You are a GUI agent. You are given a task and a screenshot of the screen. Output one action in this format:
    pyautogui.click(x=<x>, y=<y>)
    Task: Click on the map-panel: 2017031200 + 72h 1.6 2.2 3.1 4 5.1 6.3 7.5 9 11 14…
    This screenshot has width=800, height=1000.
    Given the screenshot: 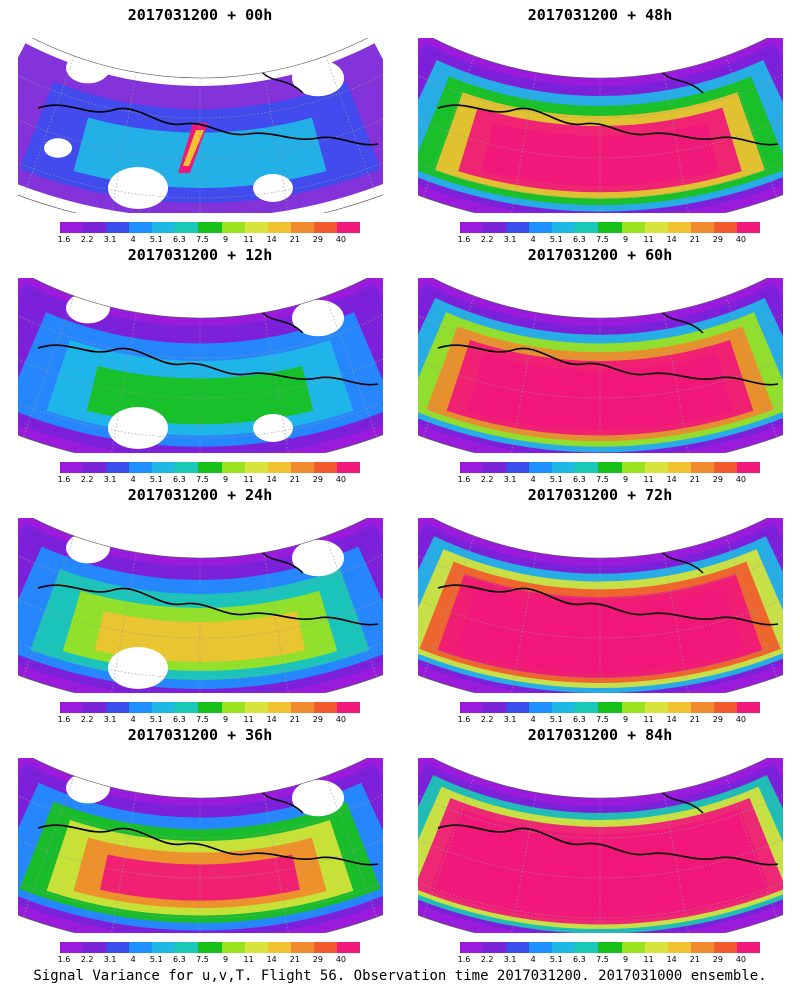 What is the action you would take?
    pyautogui.click(x=600, y=602)
    